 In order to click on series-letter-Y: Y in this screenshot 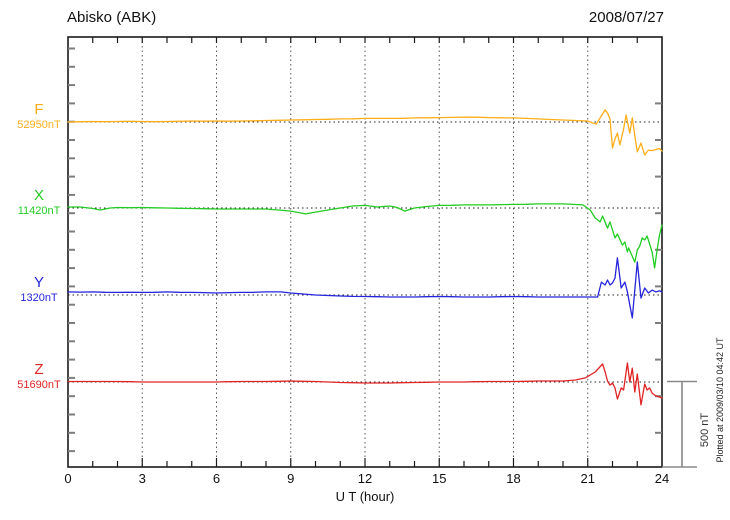, I will do `click(38, 282)`.